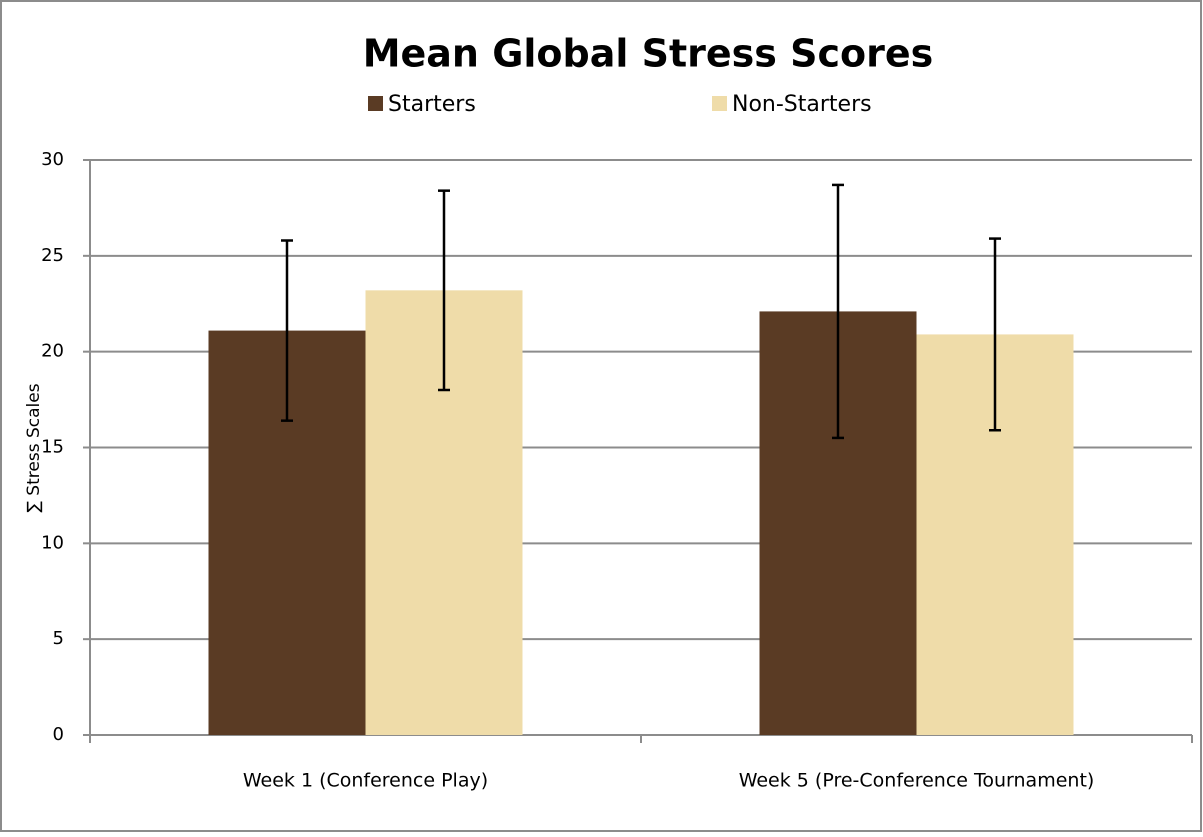  I want to click on legend-label: Non-Starters, so click(802, 104).